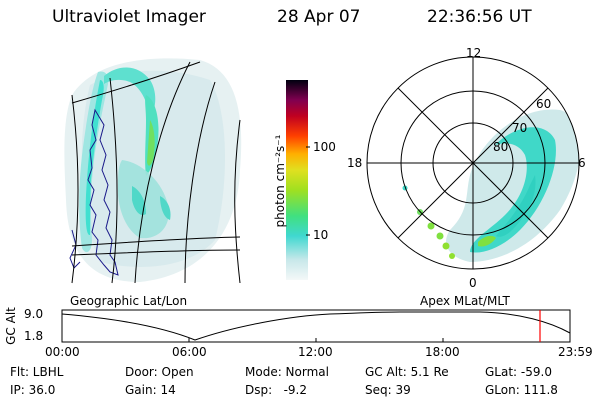 The image size is (600, 400). I want to click on altitude-chart, so click(316, 326).